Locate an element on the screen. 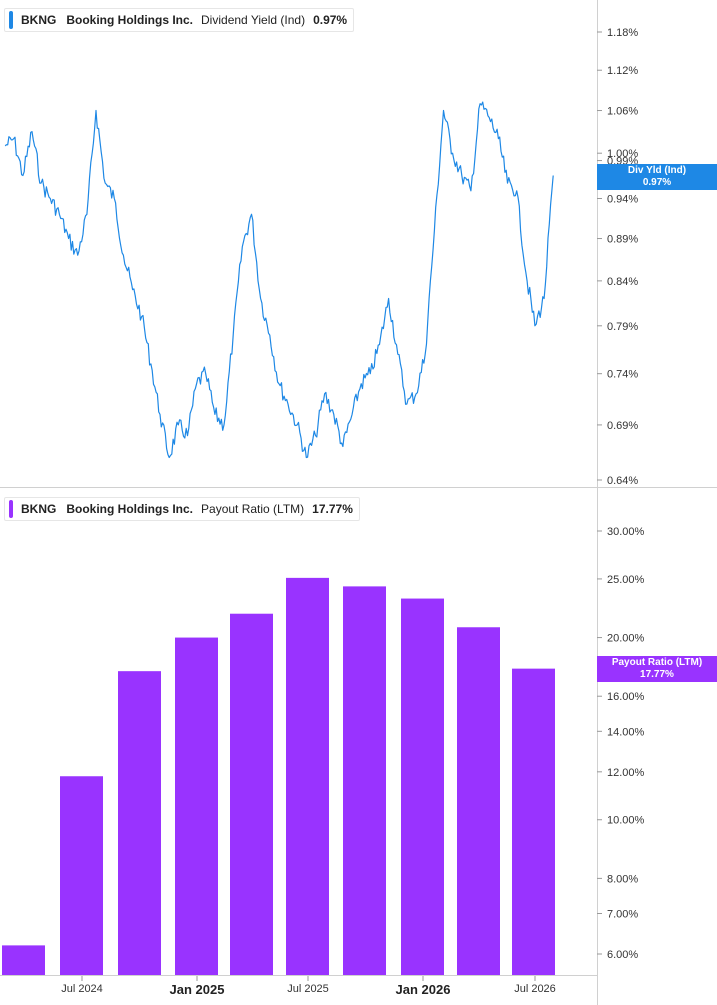 This screenshot has height=1005, width=717. metric-value: 17.77% is located at coordinates (332, 509).